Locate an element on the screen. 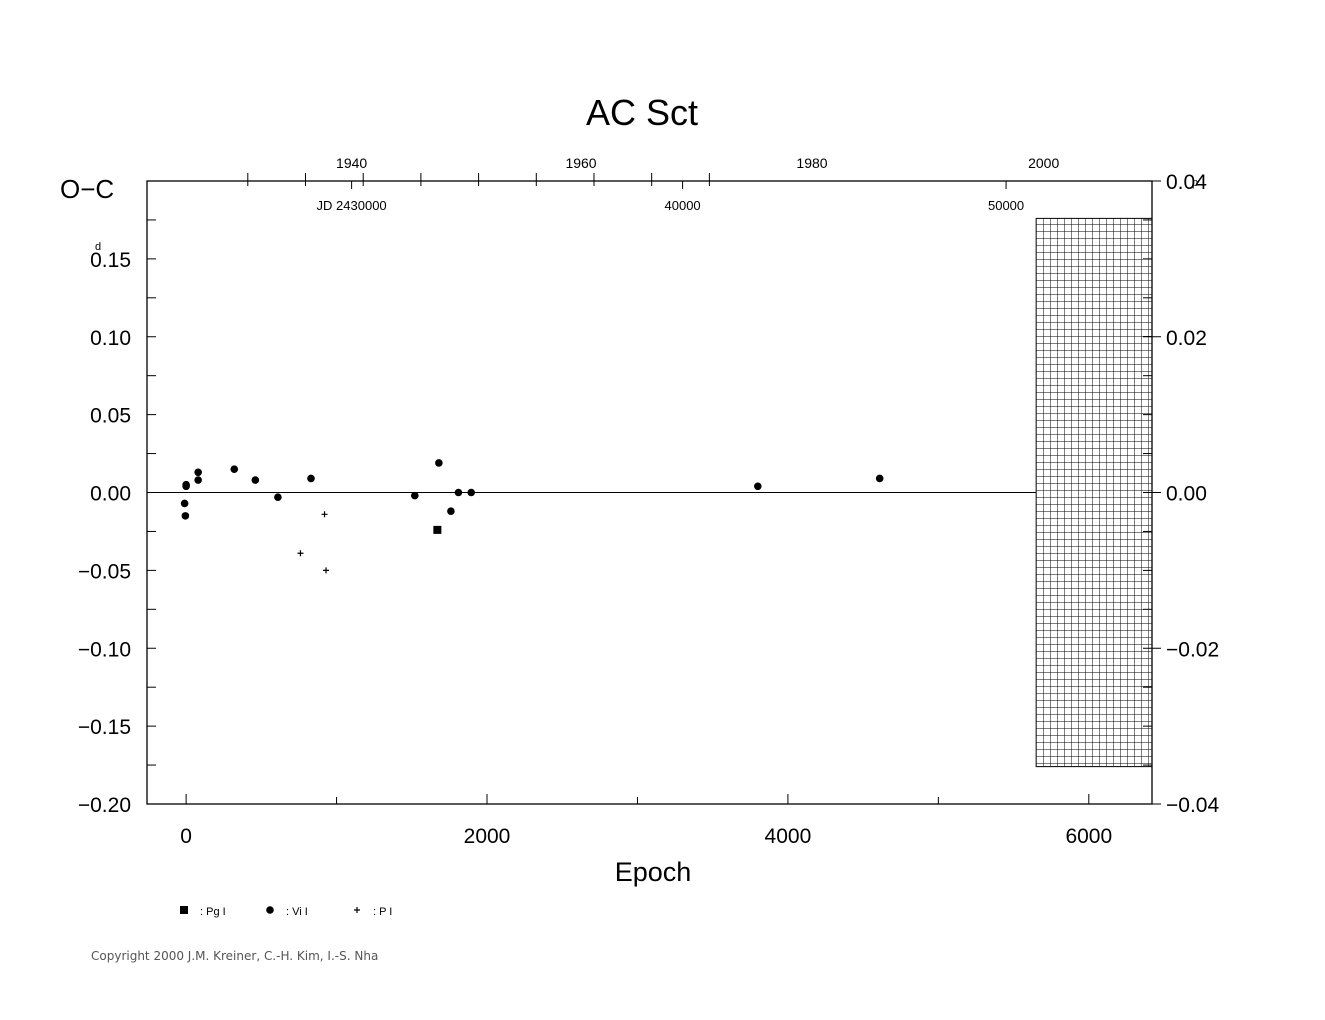 The height and width of the screenshot is (1020, 1325). legend-label: : Vi I is located at coordinates (297, 912).